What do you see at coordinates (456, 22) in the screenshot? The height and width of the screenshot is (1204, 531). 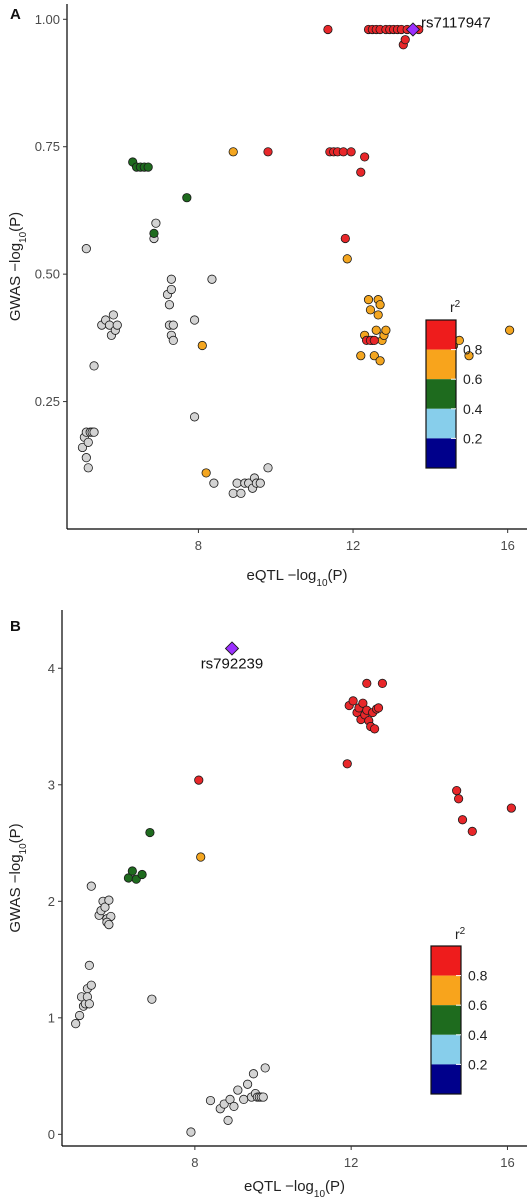 I see `lead-snp-label: rs7117947` at bounding box center [456, 22].